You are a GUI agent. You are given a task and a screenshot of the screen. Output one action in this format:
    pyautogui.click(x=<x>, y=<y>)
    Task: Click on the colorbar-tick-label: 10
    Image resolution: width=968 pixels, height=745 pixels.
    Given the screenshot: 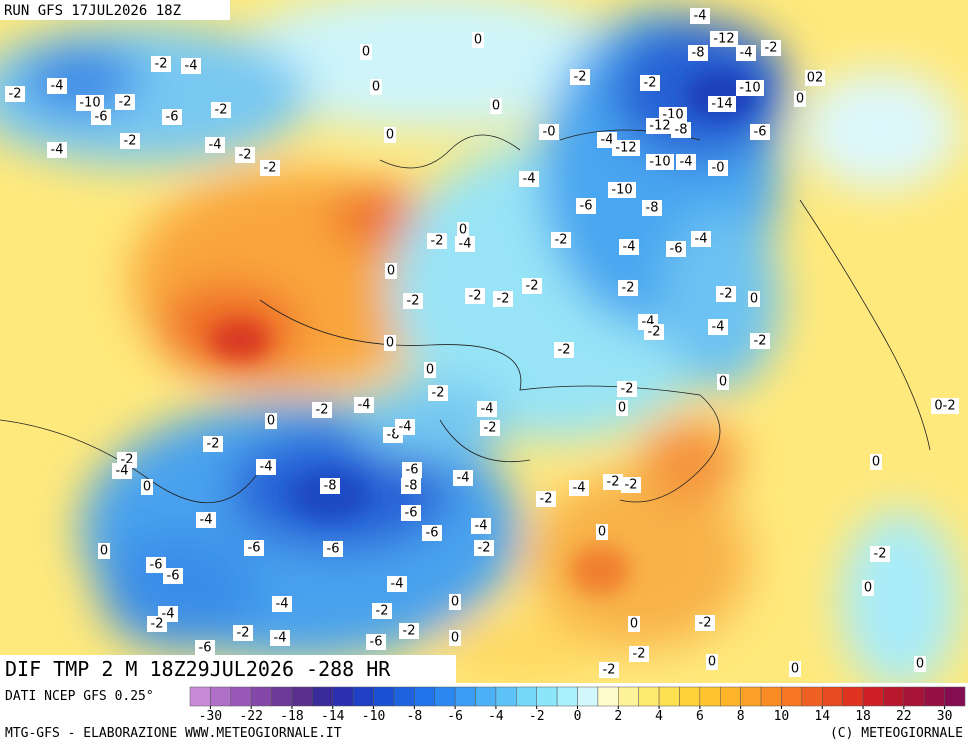 What is the action you would take?
    pyautogui.click(x=782, y=716)
    